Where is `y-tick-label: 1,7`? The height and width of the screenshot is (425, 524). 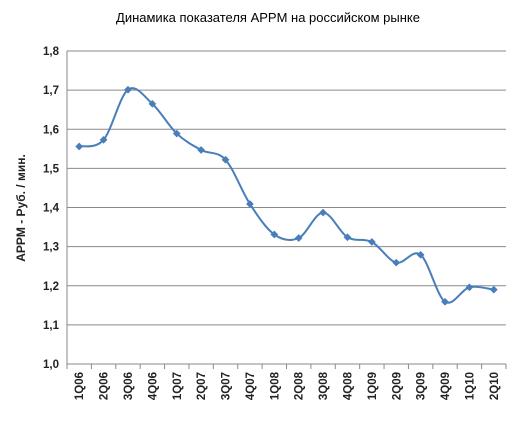 y-tick-label: 1,7 is located at coordinates (51, 91).